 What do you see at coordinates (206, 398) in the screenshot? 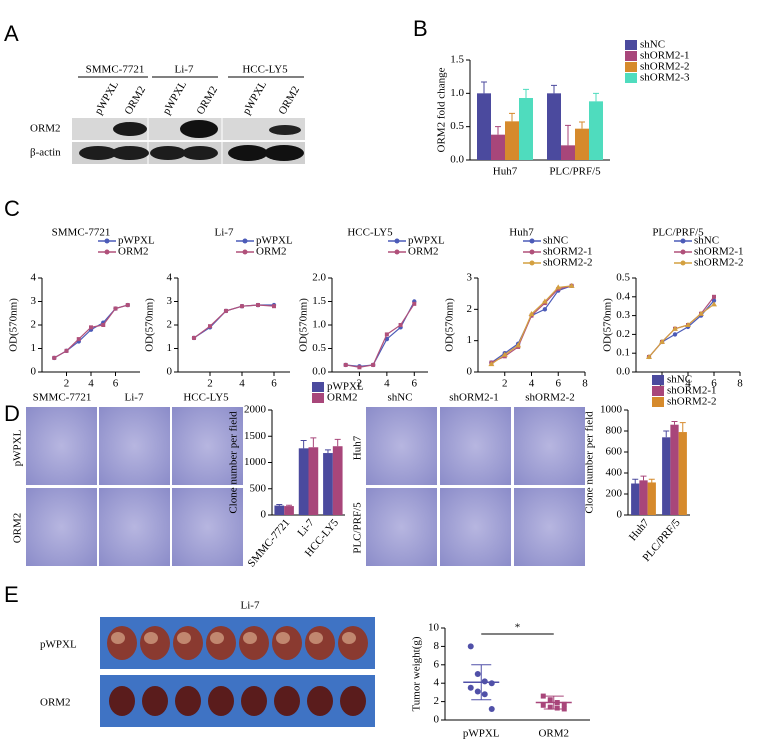
I see `col-label: HCC-LY5` at bounding box center [206, 398].